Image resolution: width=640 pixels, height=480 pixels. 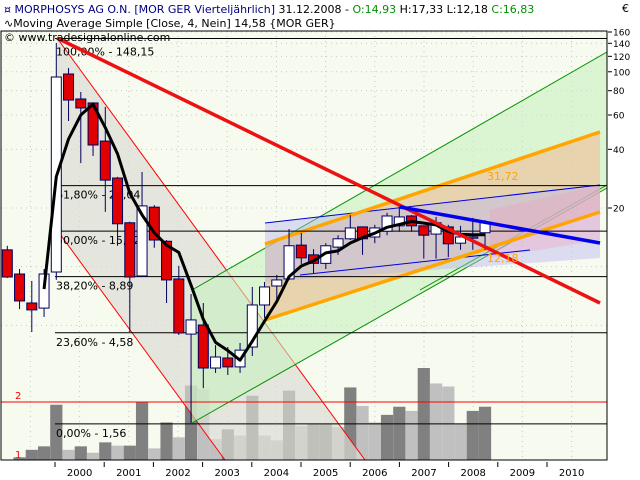 I want to click on down-channel-lower-line, so click(x=141, y=345).